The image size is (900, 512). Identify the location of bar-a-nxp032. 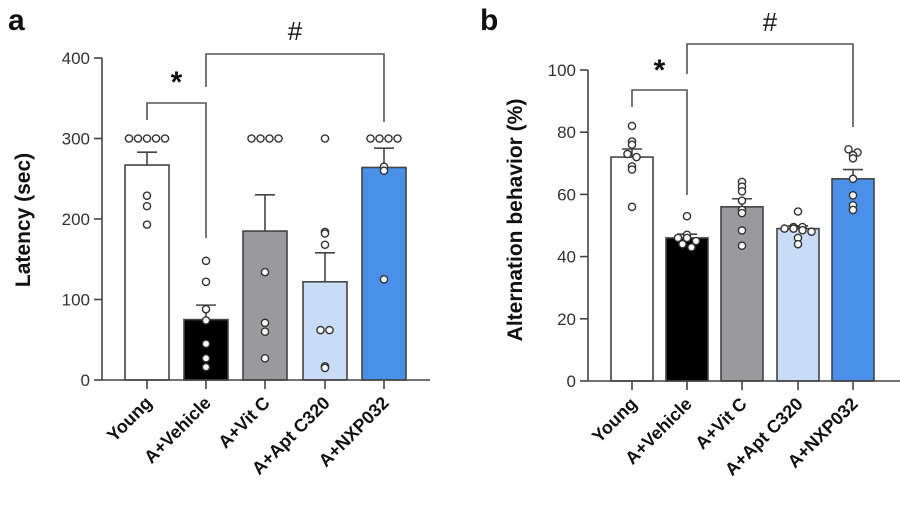
(384, 273).